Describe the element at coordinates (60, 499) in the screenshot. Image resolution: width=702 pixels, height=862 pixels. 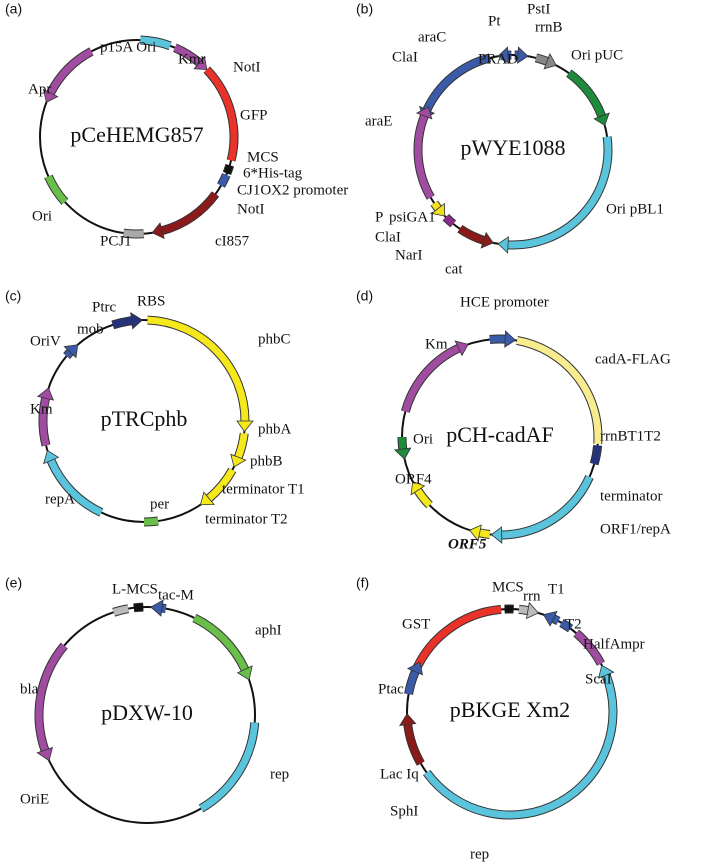
I see `feature-label: repA` at that location.